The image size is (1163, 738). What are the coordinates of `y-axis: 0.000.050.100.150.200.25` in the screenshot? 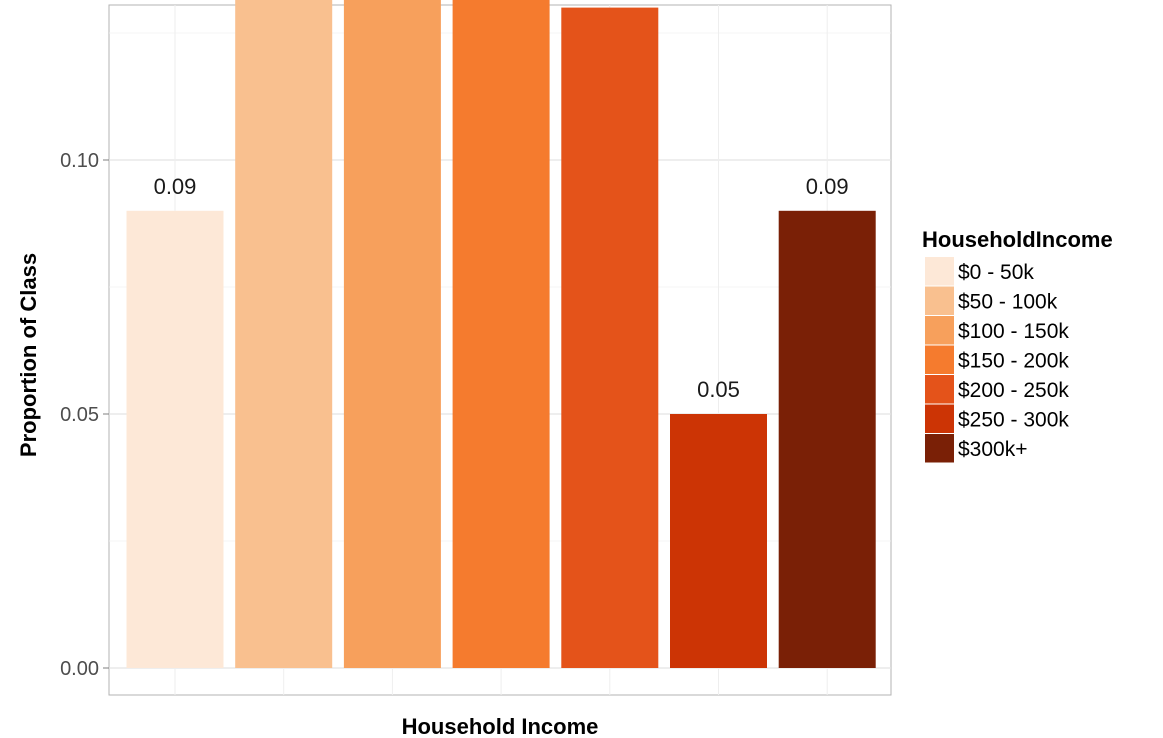 It's located at (84, 415).